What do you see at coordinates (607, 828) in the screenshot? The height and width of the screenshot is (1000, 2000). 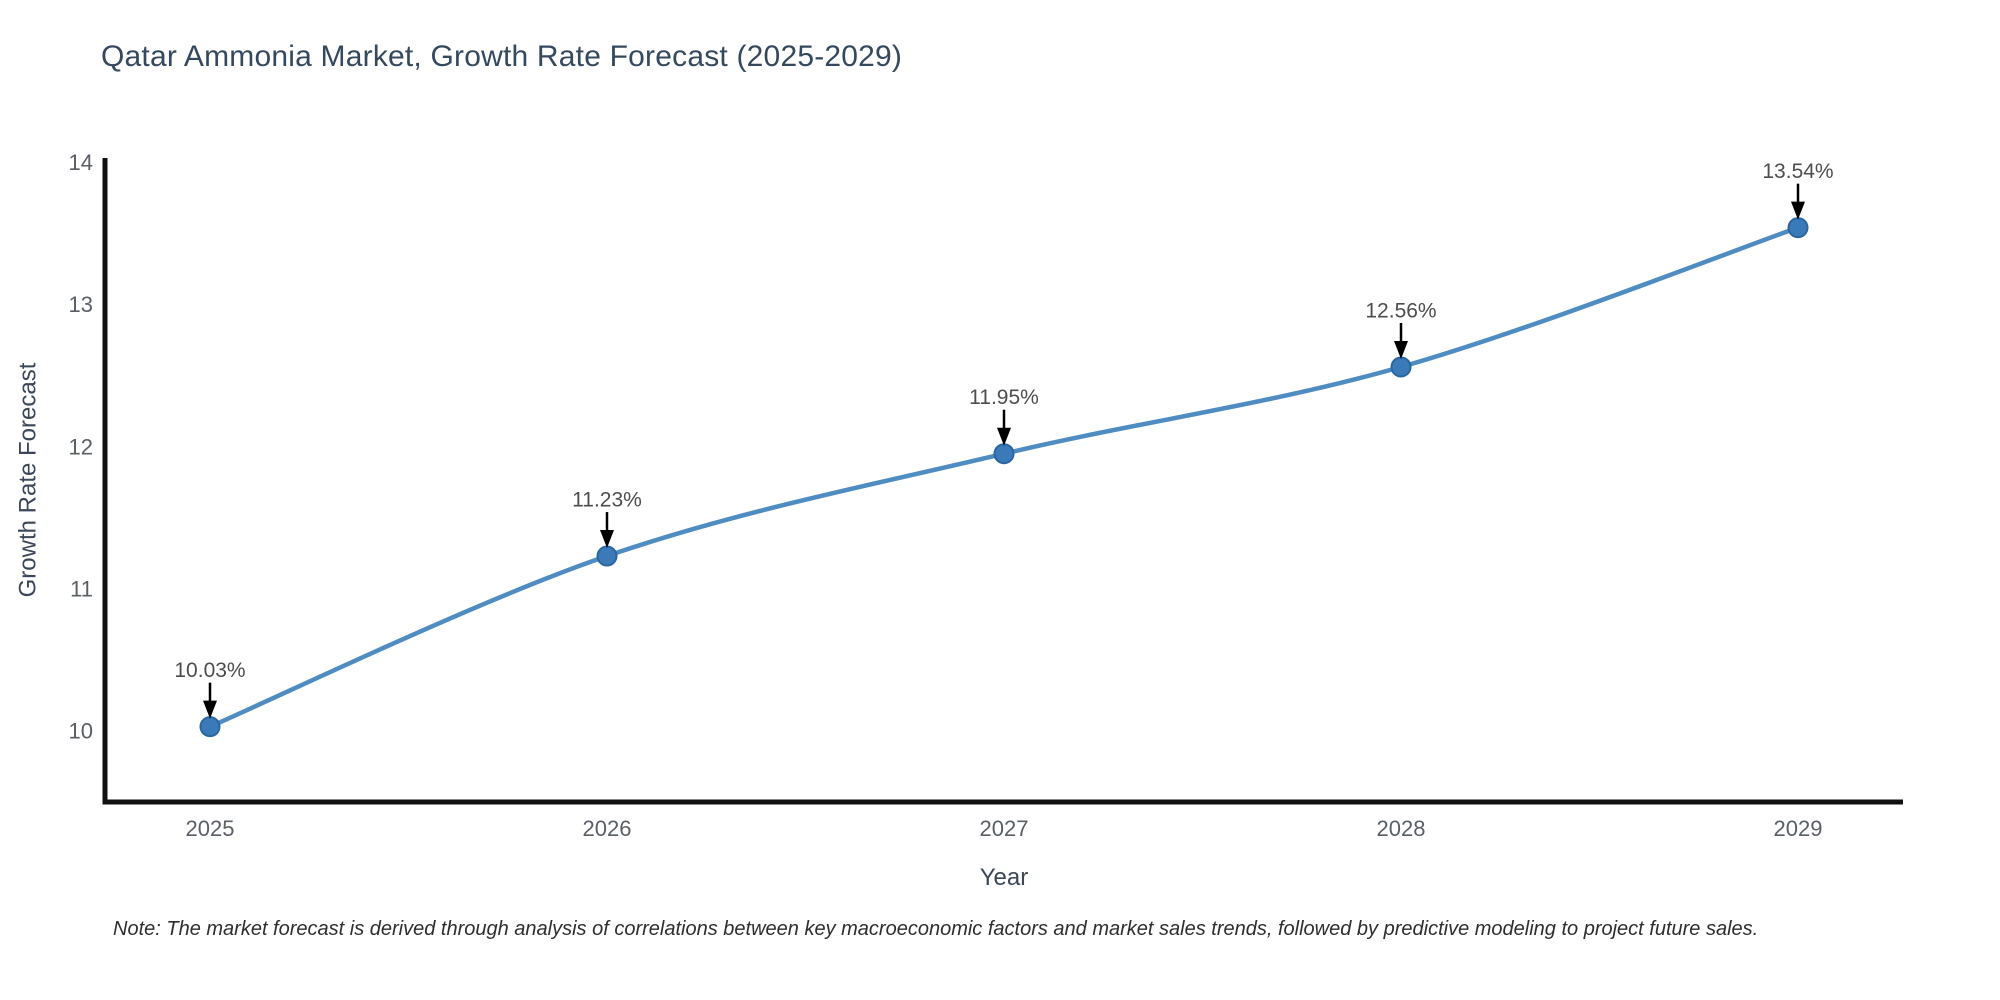 I see `x-tick-label: 2026` at bounding box center [607, 828].